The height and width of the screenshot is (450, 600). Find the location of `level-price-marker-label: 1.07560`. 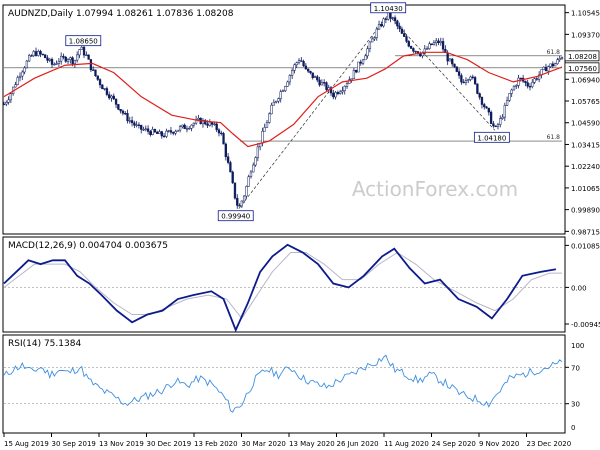

level-price-marker-label: 1.07560 is located at coordinates (582, 69).